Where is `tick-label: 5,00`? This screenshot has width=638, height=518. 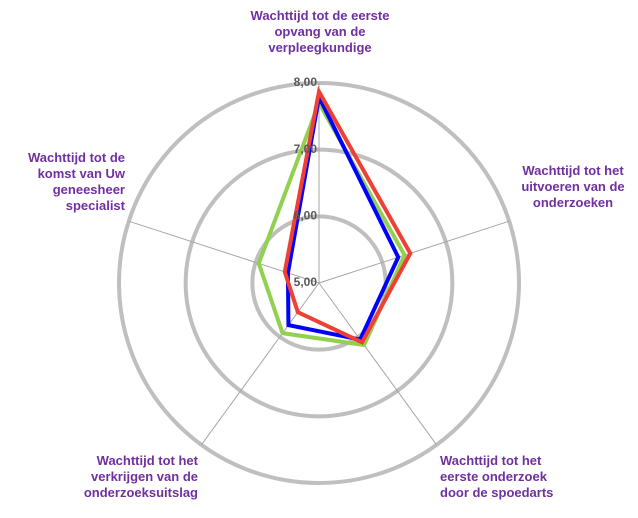 tick-label: 5,00 is located at coordinates (306, 282).